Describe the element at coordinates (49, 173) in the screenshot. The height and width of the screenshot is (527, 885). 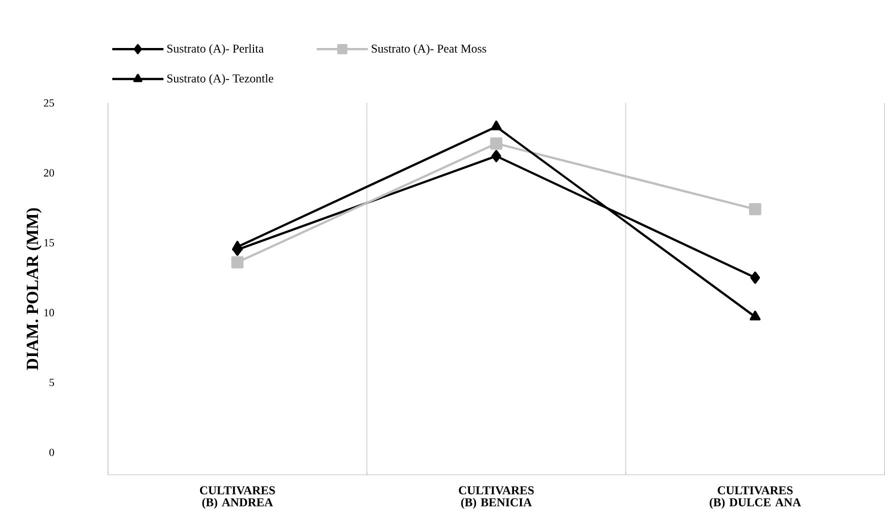
I see `y-tick-label: 20` at that location.